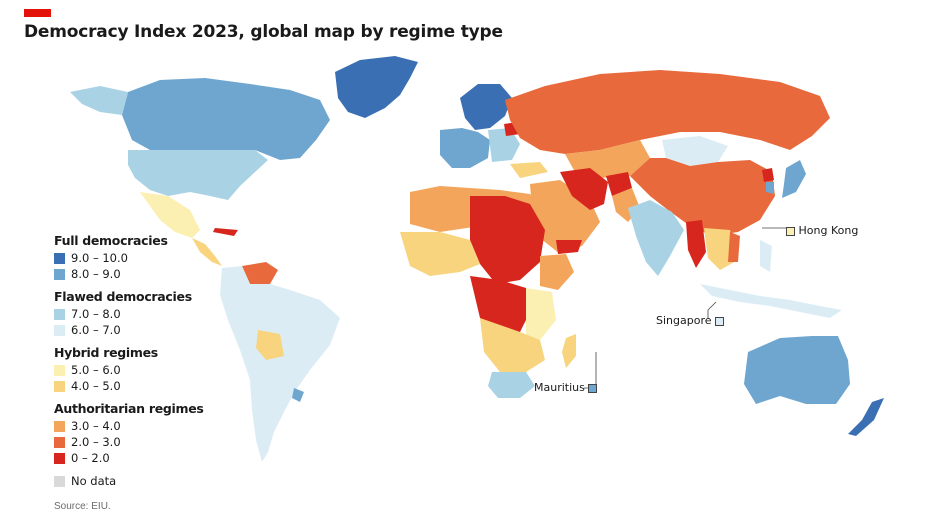  I want to click on south-africa, so click(511, 385).